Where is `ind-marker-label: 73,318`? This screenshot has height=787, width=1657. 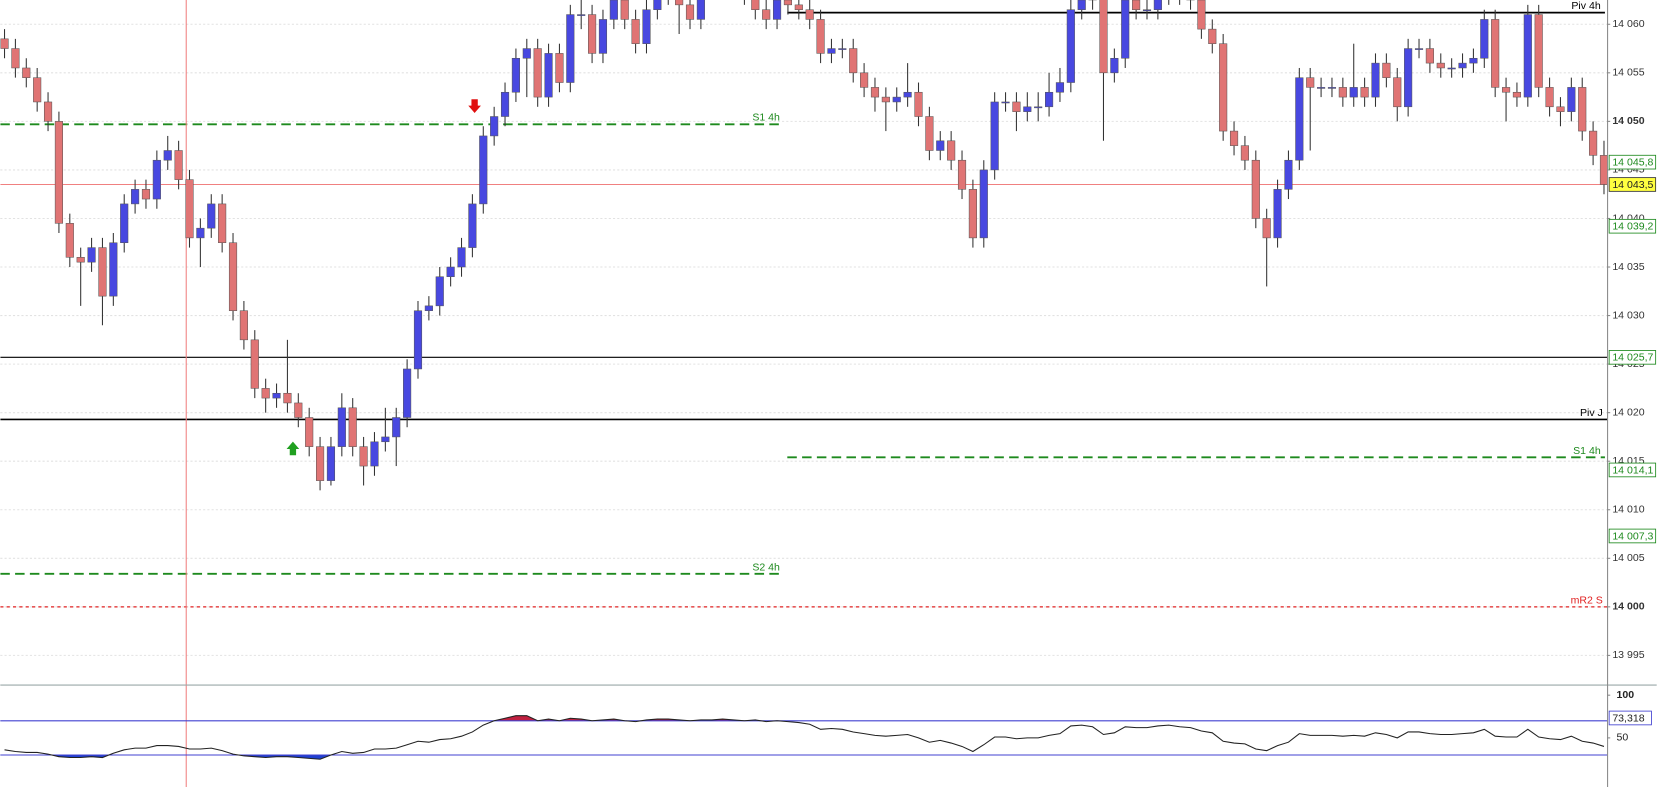
ind-marker-label: 73,318 is located at coordinates (1628, 718).